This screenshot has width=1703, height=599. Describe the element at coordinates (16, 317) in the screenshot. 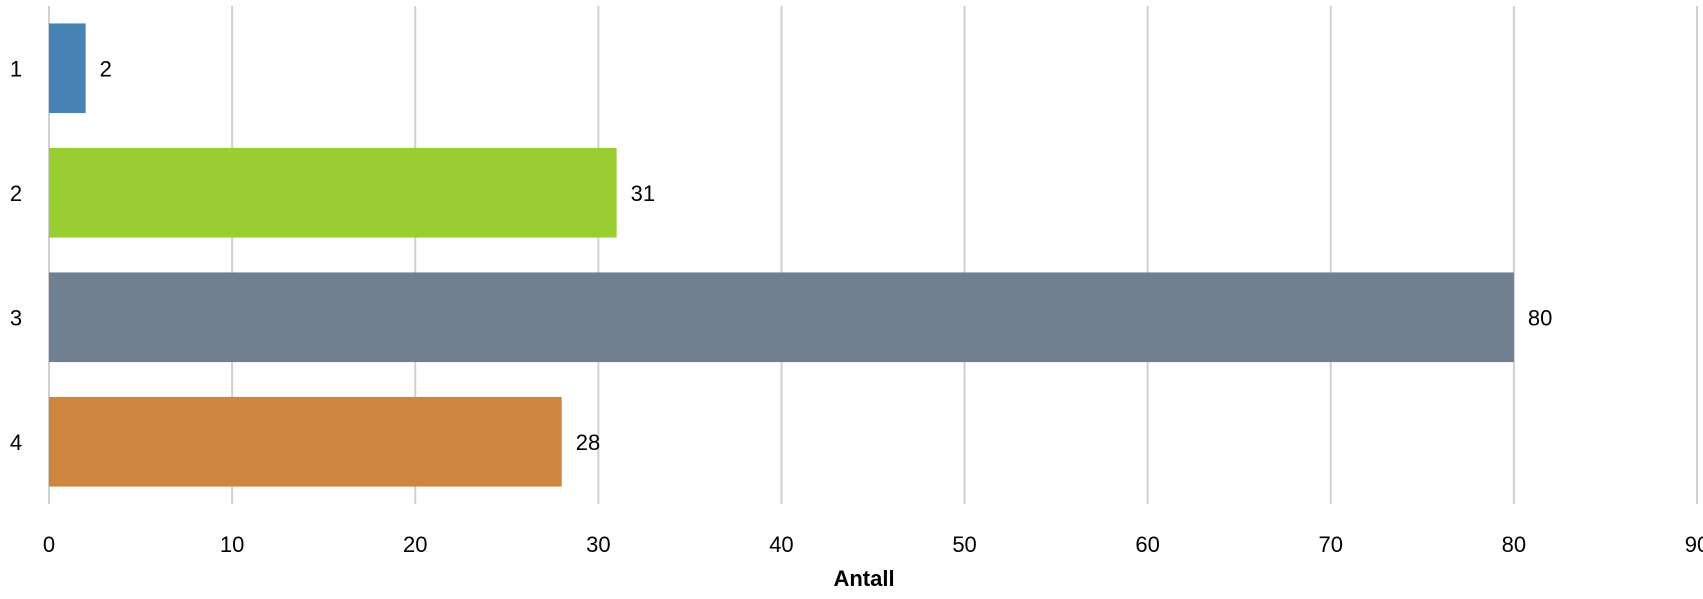

I see `y-tick-label: 3` at that location.